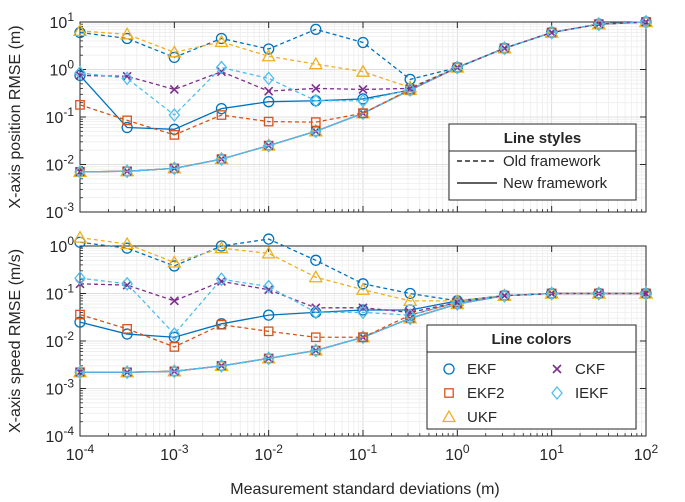  What do you see at coordinates (646, 453) in the screenshot?
I see `x-tick-label: 10²` at bounding box center [646, 453].